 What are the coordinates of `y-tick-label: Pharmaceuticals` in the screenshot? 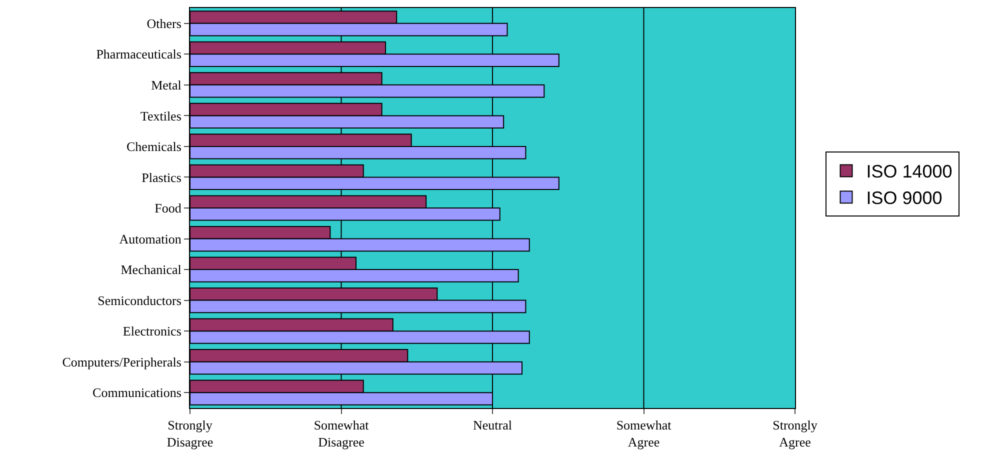 It's located at (139, 54).